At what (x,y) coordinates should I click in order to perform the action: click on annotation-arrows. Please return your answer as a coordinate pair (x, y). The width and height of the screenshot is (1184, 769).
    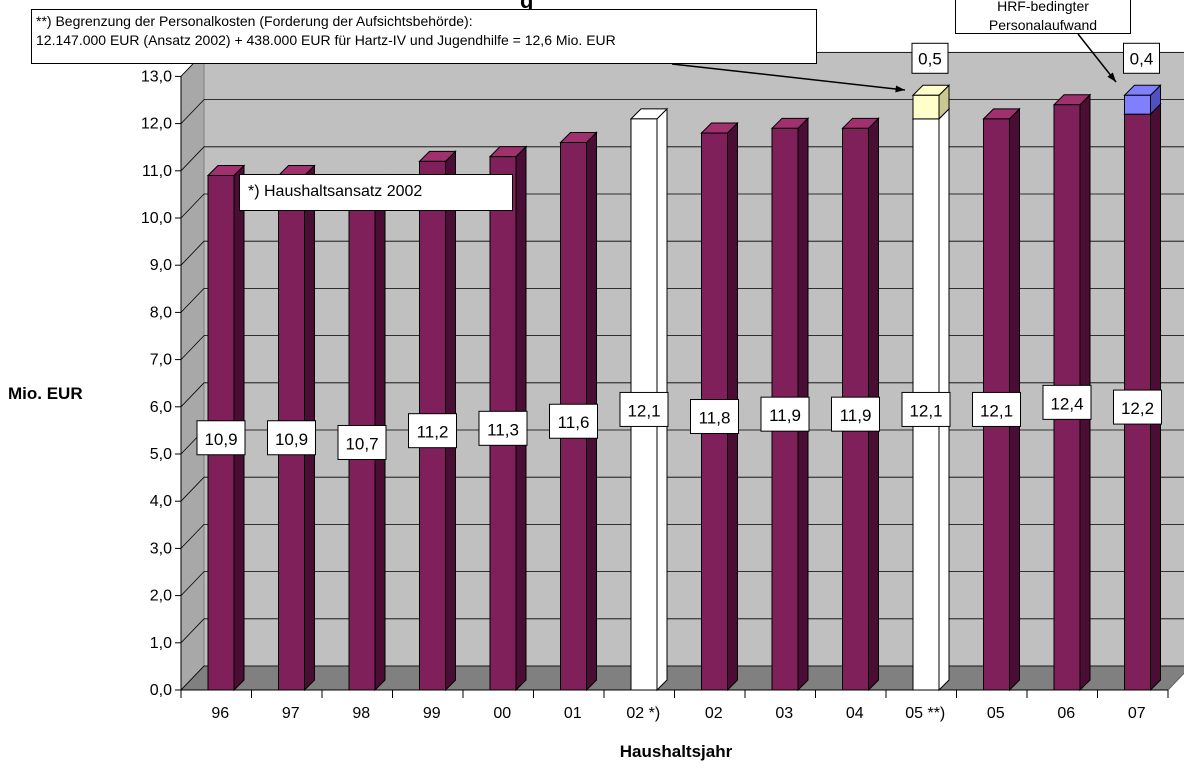
    Looking at the image, I should click on (894, 63).